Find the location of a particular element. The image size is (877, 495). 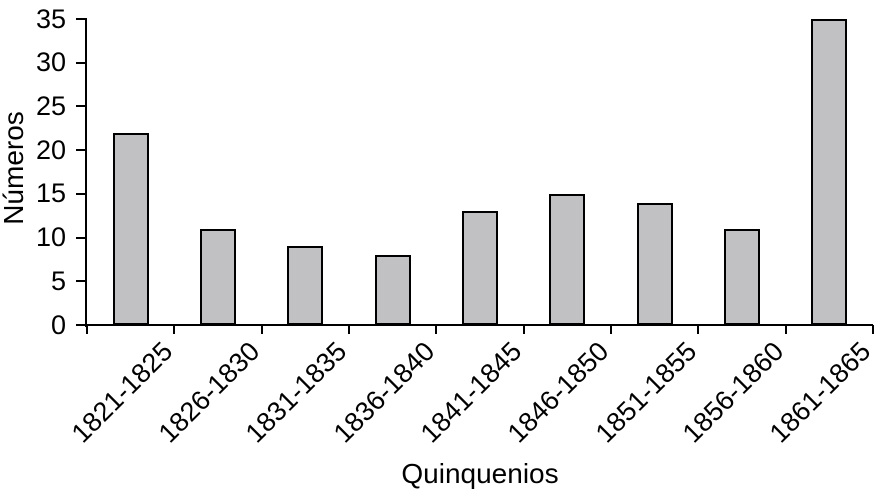

x-axis-title: Quinquenios is located at coordinates (480, 473).